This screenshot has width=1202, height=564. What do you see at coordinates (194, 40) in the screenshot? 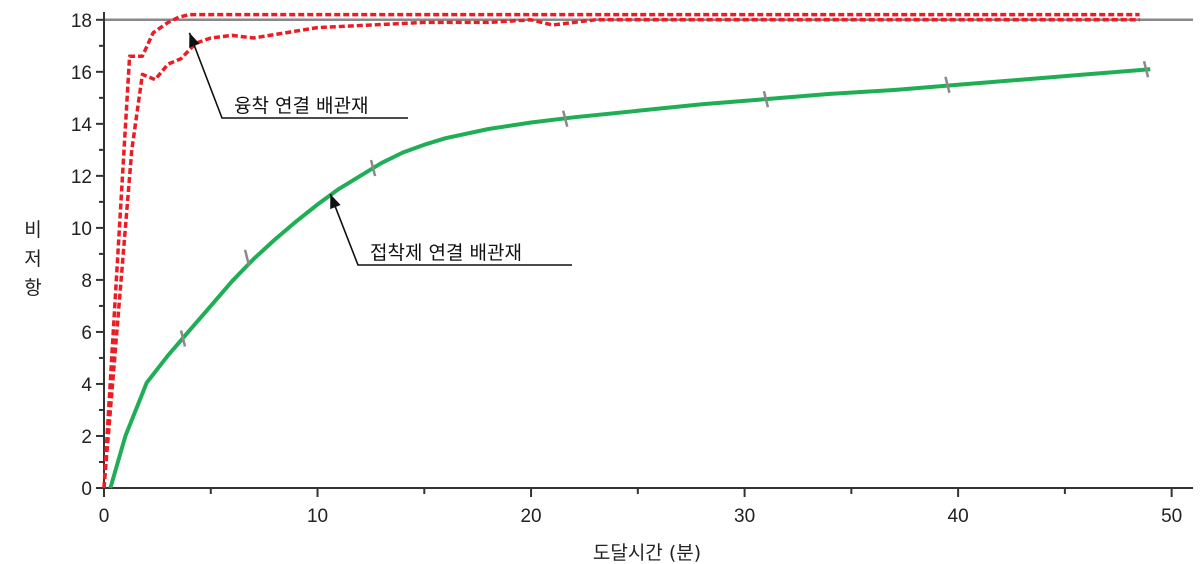
I see `annotation-arrowhead-fused` at bounding box center [194, 40].